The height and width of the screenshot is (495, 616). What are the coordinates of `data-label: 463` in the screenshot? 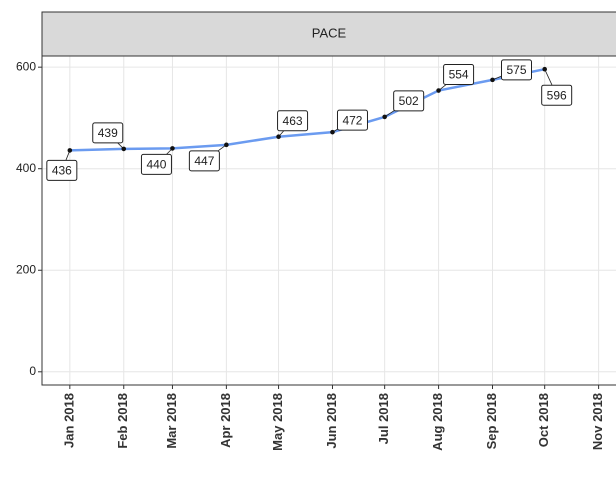 It's located at (293, 121).